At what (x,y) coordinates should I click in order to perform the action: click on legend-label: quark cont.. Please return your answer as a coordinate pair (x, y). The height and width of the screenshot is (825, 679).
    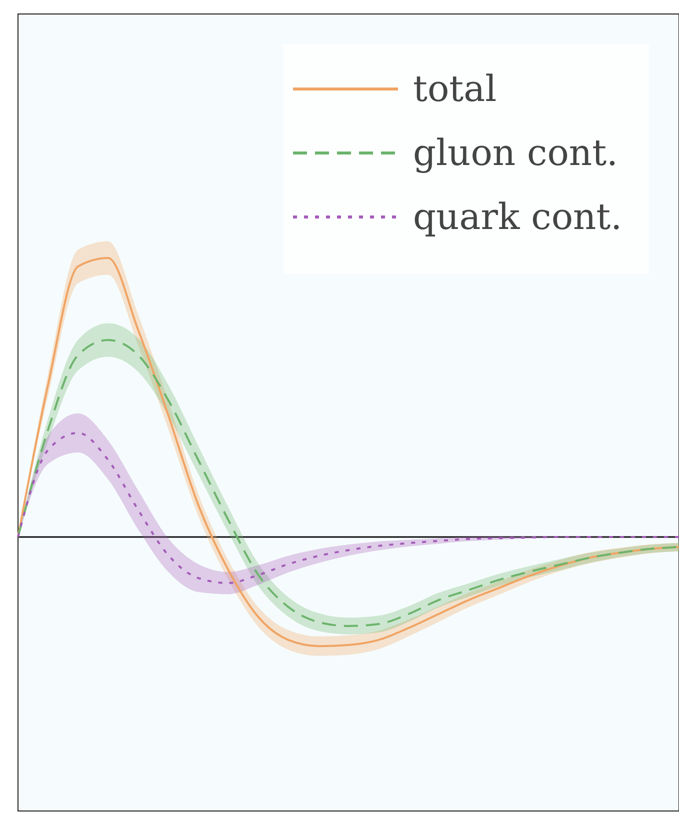
    Looking at the image, I should click on (517, 217).